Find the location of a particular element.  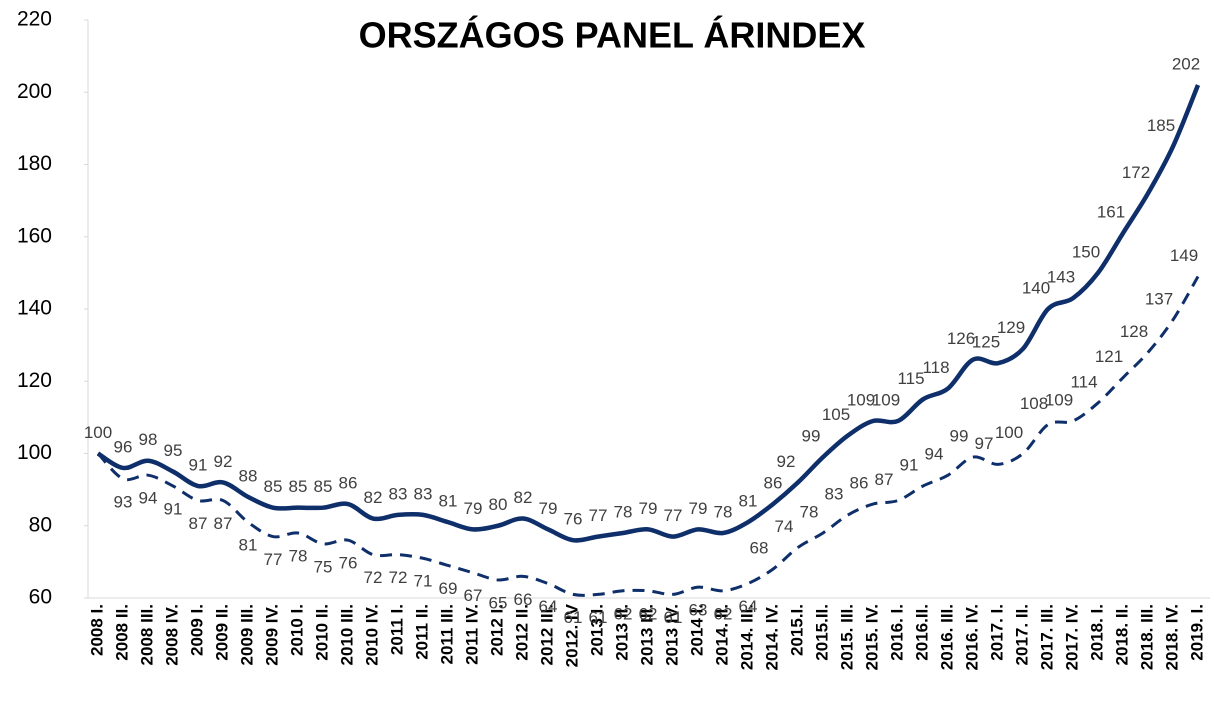

x-tick-label: 2019. I. is located at coordinates (1196, 632).